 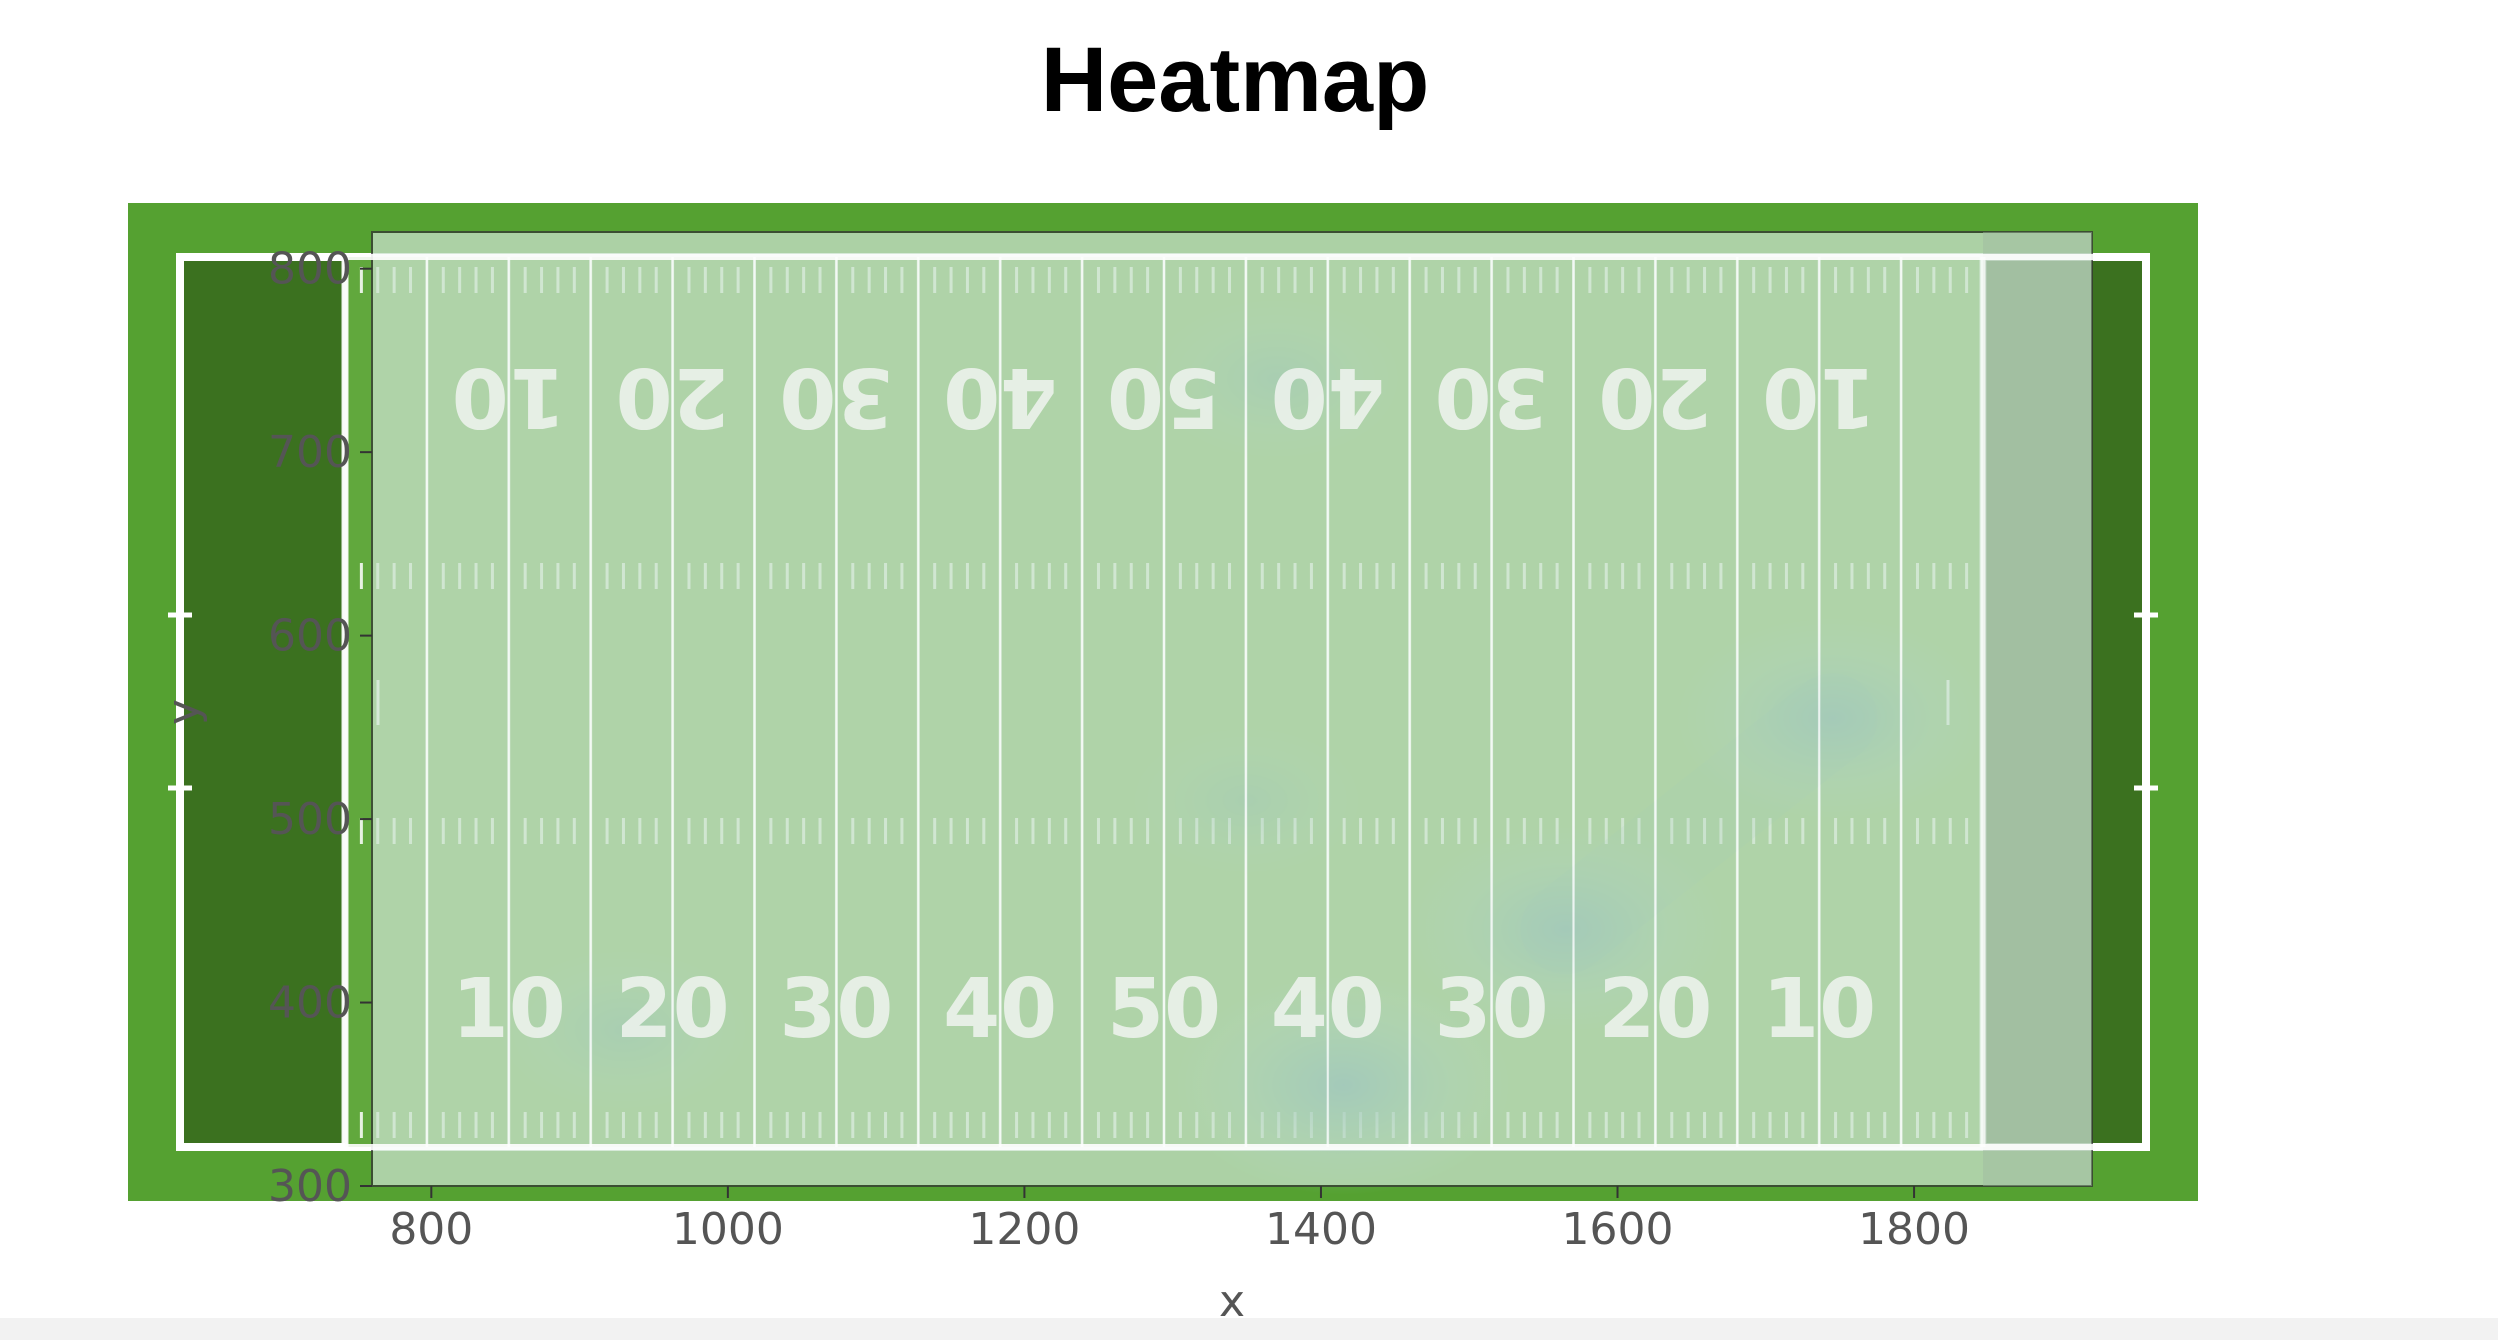 What do you see at coordinates (310, 636) in the screenshot?
I see `y-tick-label: 600` at bounding box center [310, 636].